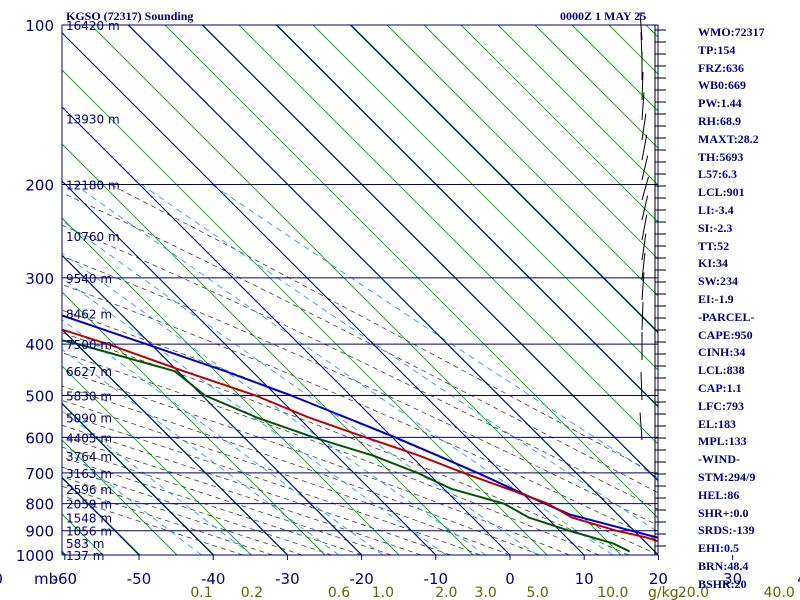 Image resolution: width=800 pixels, height=600 pixels. What do you see at coordinates (720, 103) in the screenshot?
I see `index-item: PW:1.44` at bounding box center [720, 103].